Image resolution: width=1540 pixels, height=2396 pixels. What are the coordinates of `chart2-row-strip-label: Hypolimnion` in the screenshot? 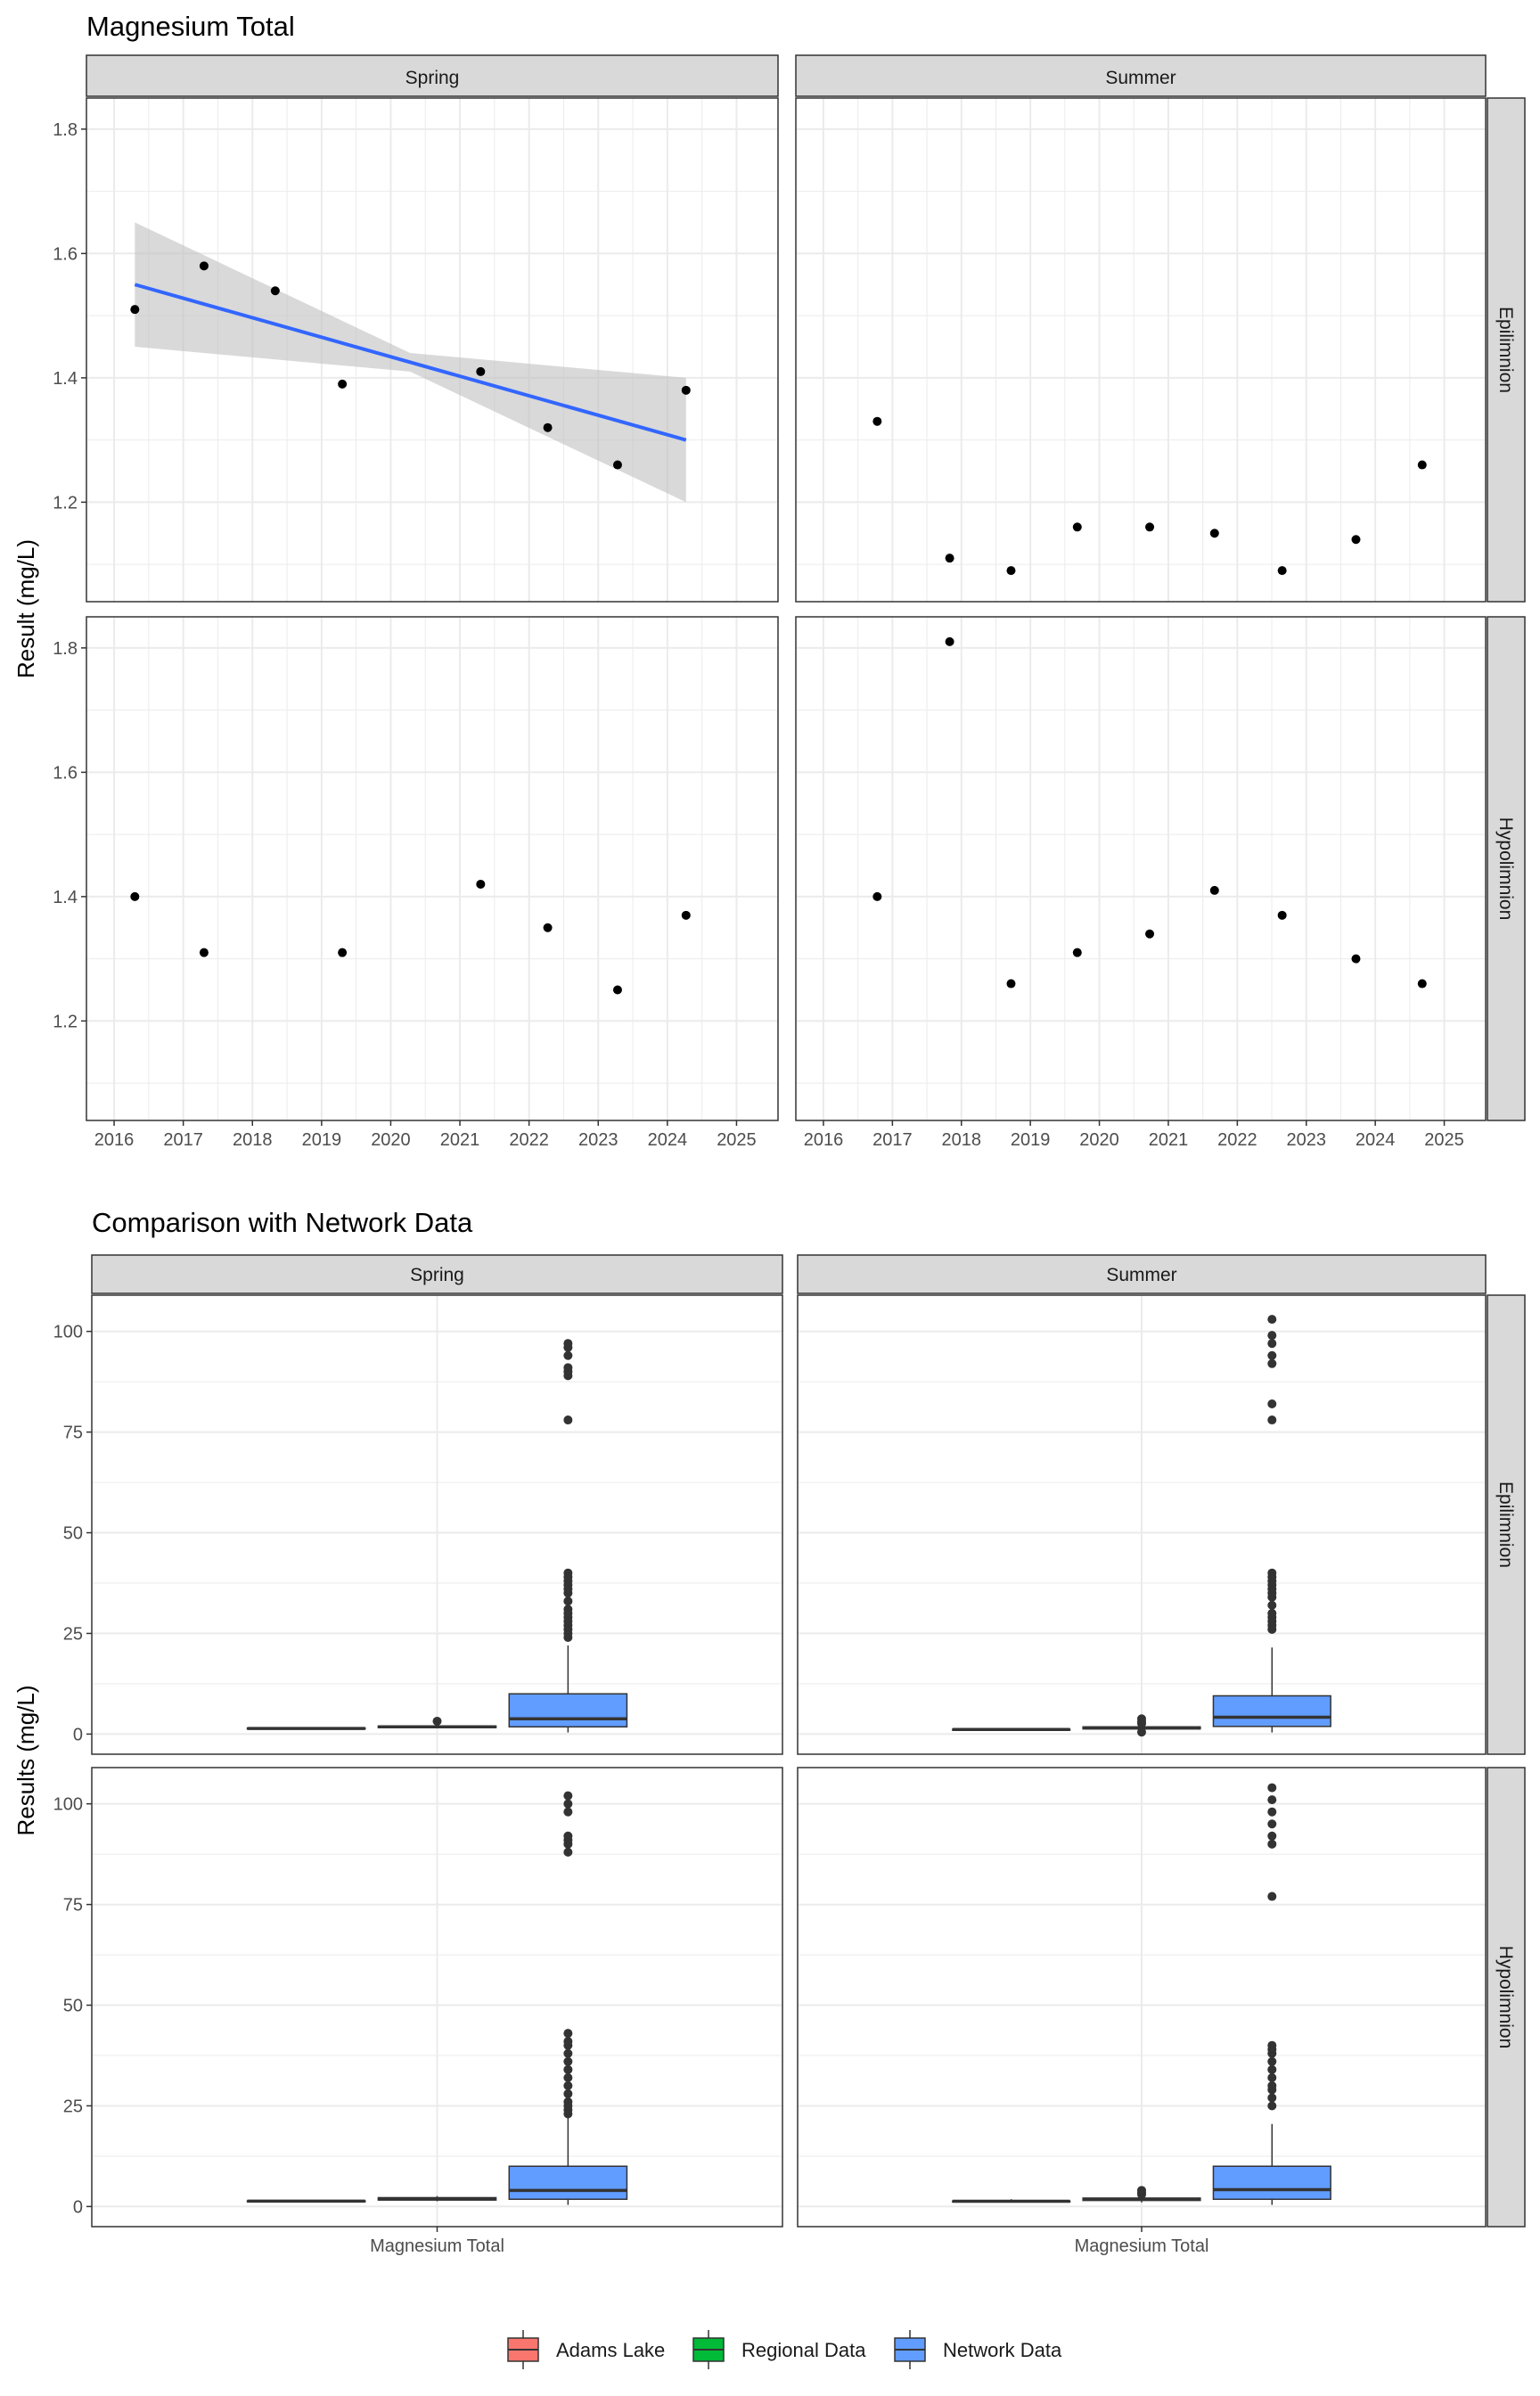 It's located at (1505, 1997).